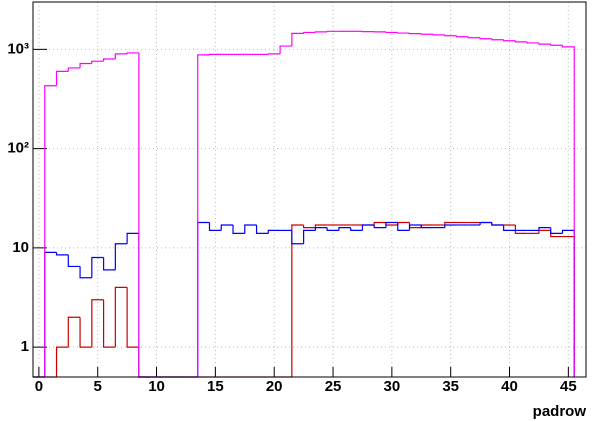  What do you see at coordinates (333, 386) in the screenshot?
I see `x-tick-label: 25` at bounding box center [333, 386].